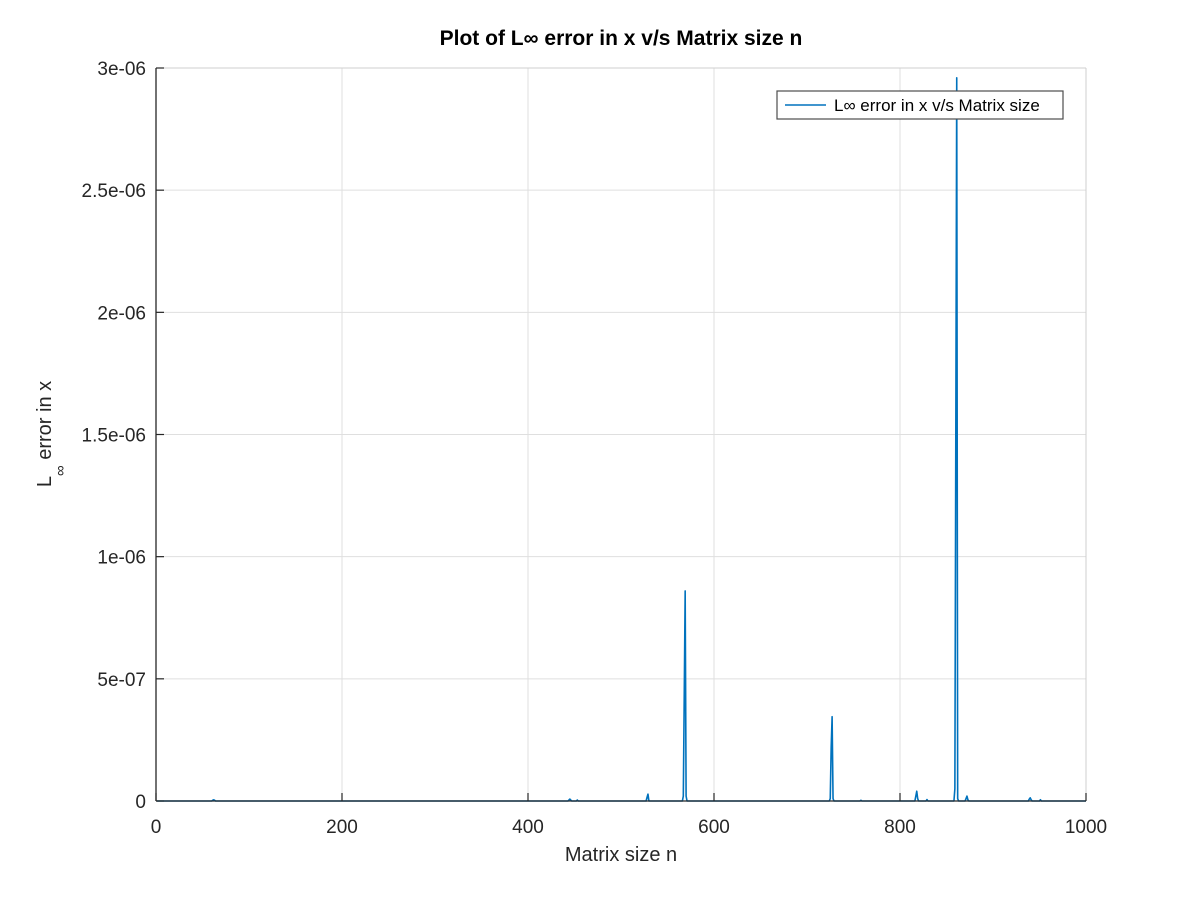 The height and width of the screenshot is (900, 1200). I want to click on x-tick-labels: 0 200 400 600 800 1000, so click(629, 827).